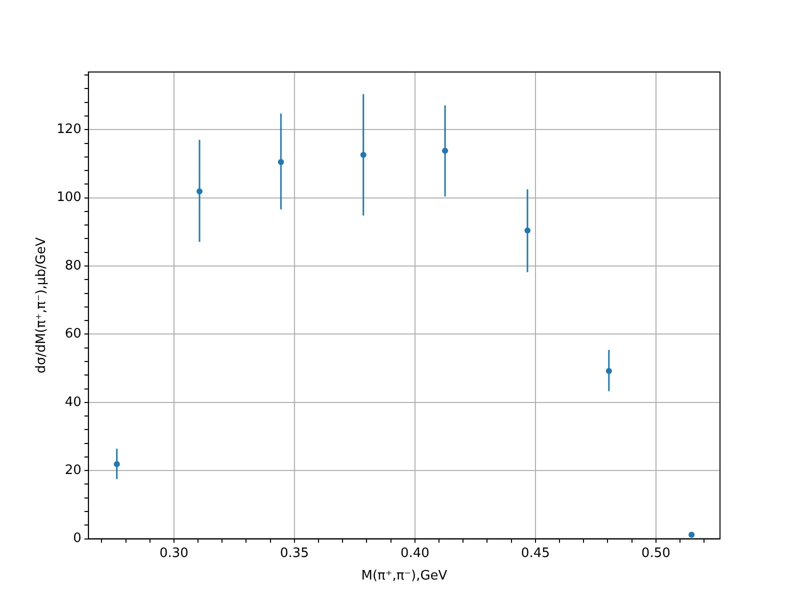 This screenshot has height=600, width=800. Describe the element at coordinates (73, 402) in the screenshot. I see `y-tick-label: 40` at that location.